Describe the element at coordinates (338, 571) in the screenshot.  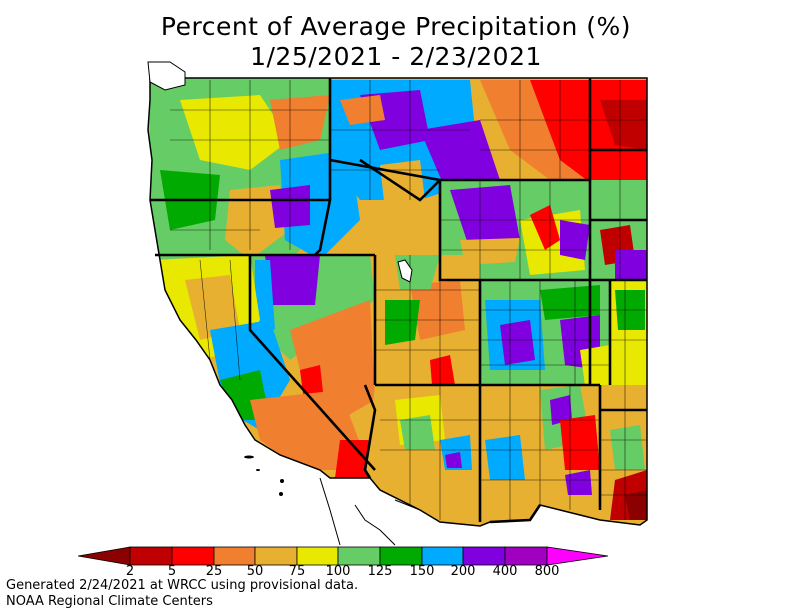
I see `legend-tick: 100` at that location.